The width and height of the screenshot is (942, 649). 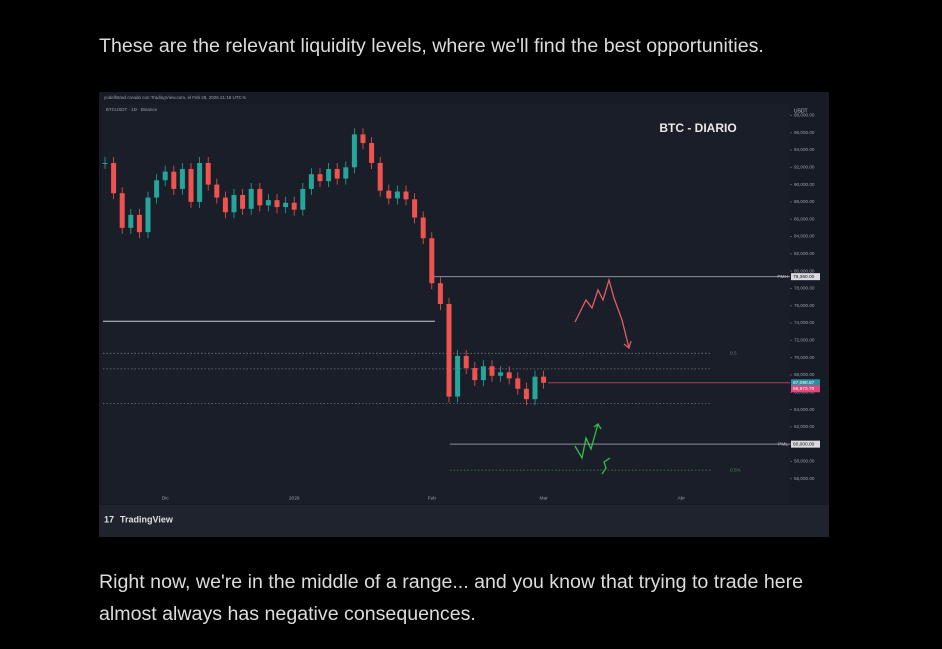 I want to click on price-tag-label: 67,090.67, so click(x=804, y=383).